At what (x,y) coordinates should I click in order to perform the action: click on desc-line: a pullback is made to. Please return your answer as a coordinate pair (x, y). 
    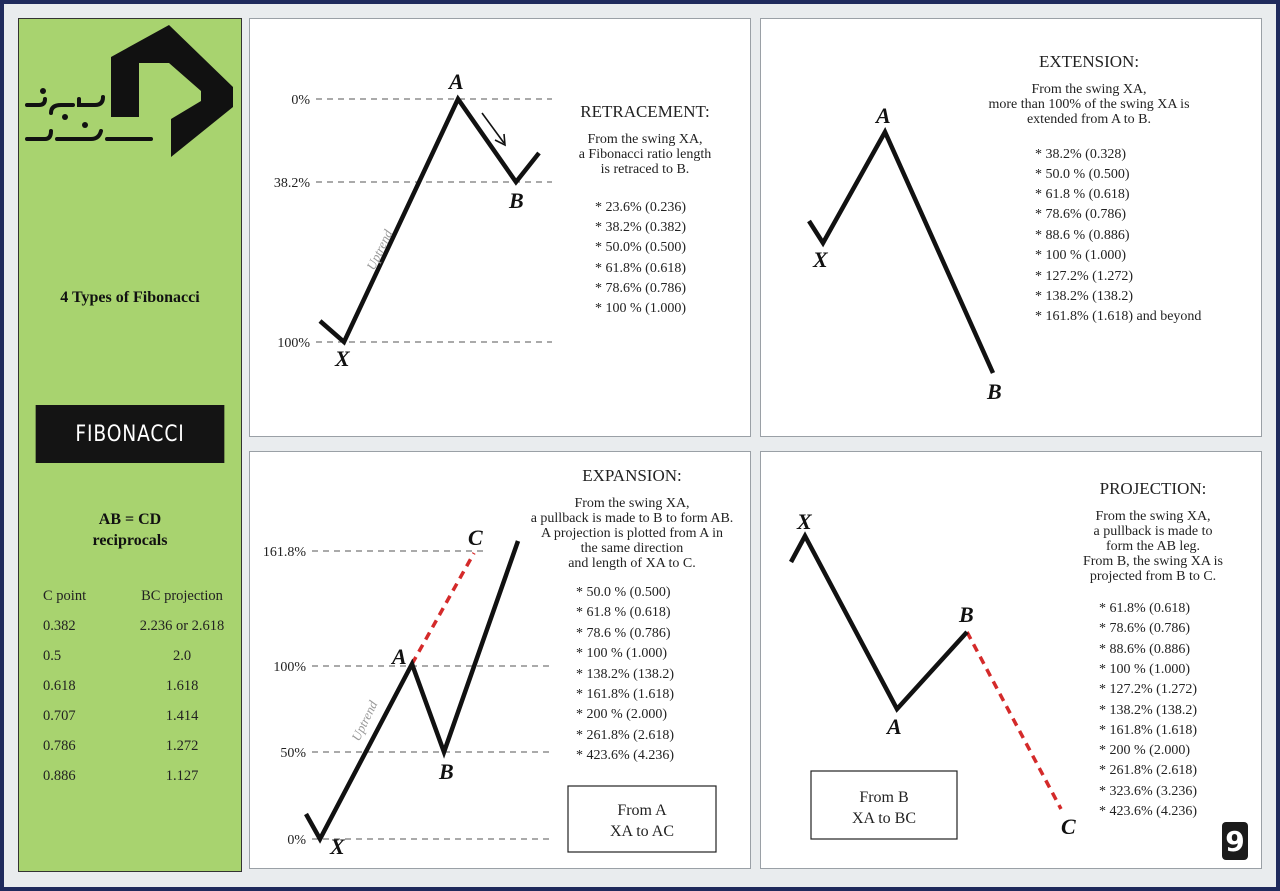
    Looking at the image, I should click on (1153, 531).